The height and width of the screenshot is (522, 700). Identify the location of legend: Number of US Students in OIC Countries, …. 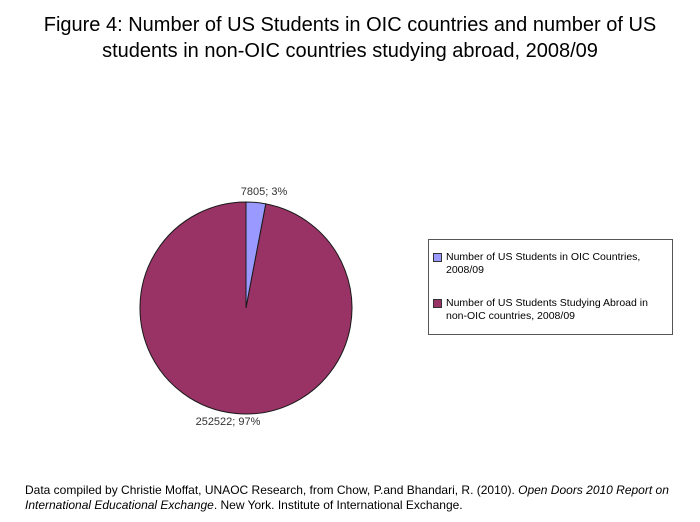
(550, 287).